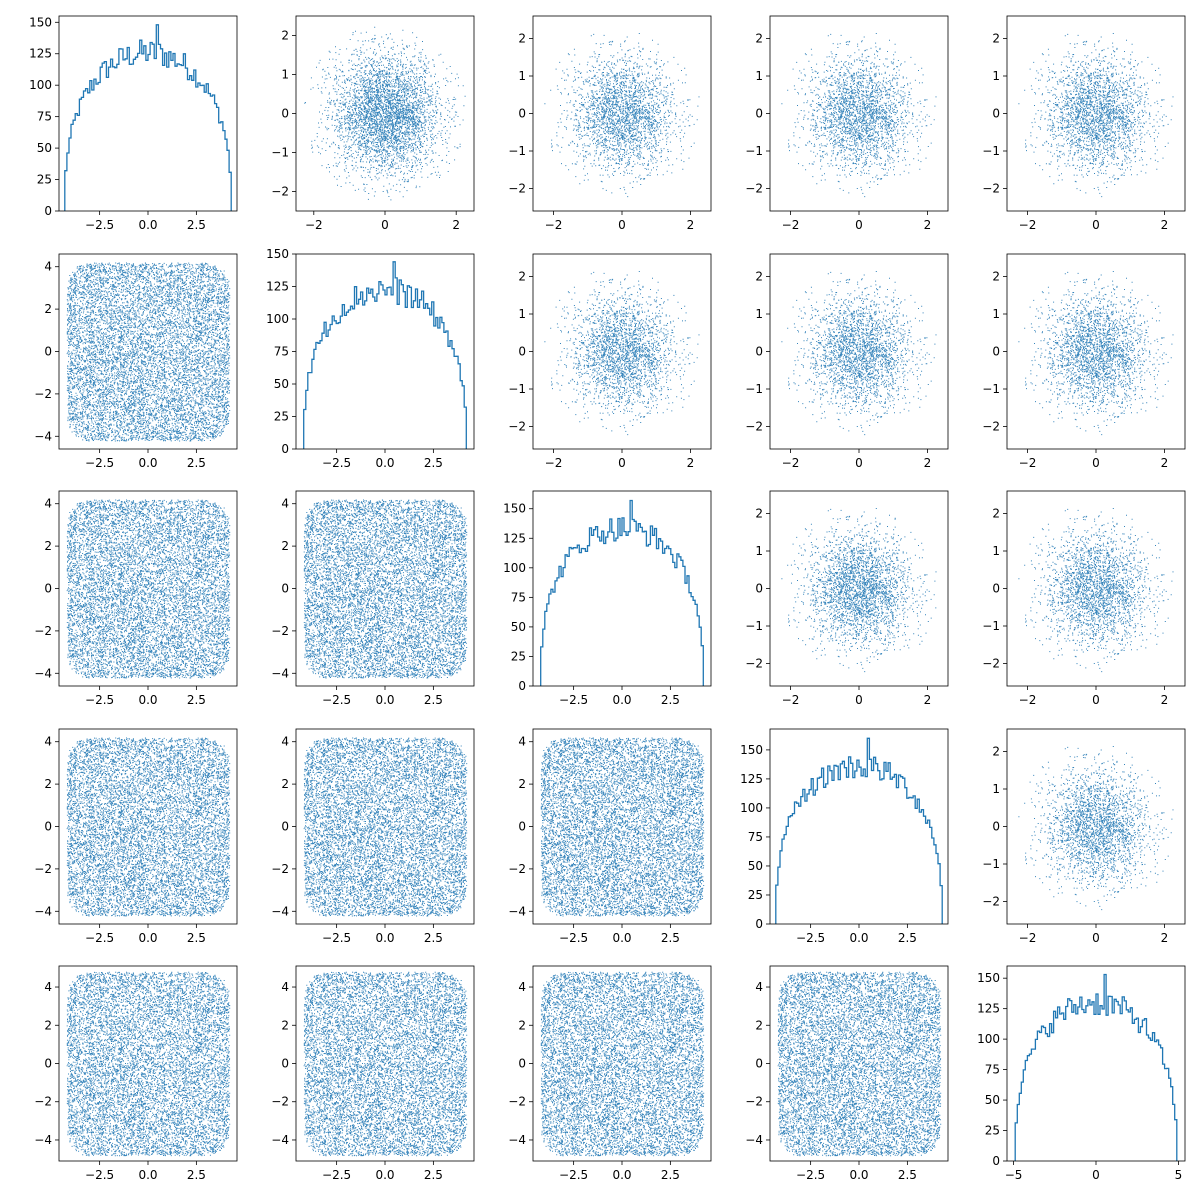 The height and width of the screenshot is (1200, 1200). Describe the element at coordinates (1084, 123) in the screenshot. I see `panel-0-4: −2 0 2 −2 −1 0 1 2` at that location.